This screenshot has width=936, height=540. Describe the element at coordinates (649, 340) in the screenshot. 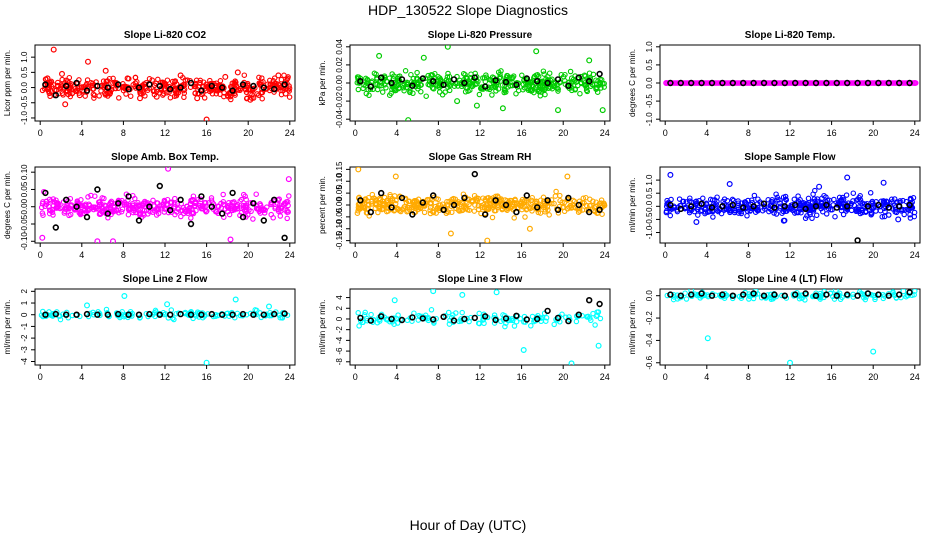

I see `y-tick-label: -0.4` at that location.